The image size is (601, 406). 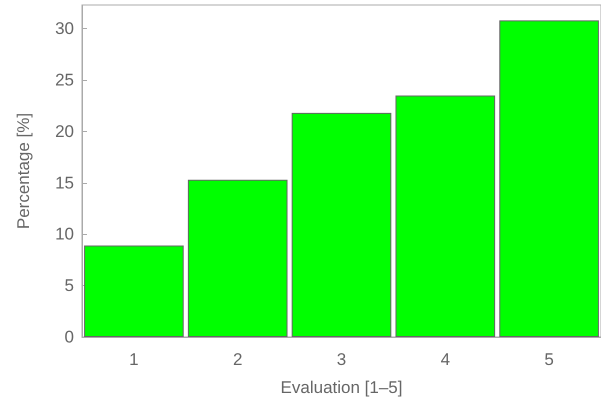 What do you see at coordinates (237, 359) in the screenshot?
I see `x-tick-label: 2` at bounding box center [237, 359].